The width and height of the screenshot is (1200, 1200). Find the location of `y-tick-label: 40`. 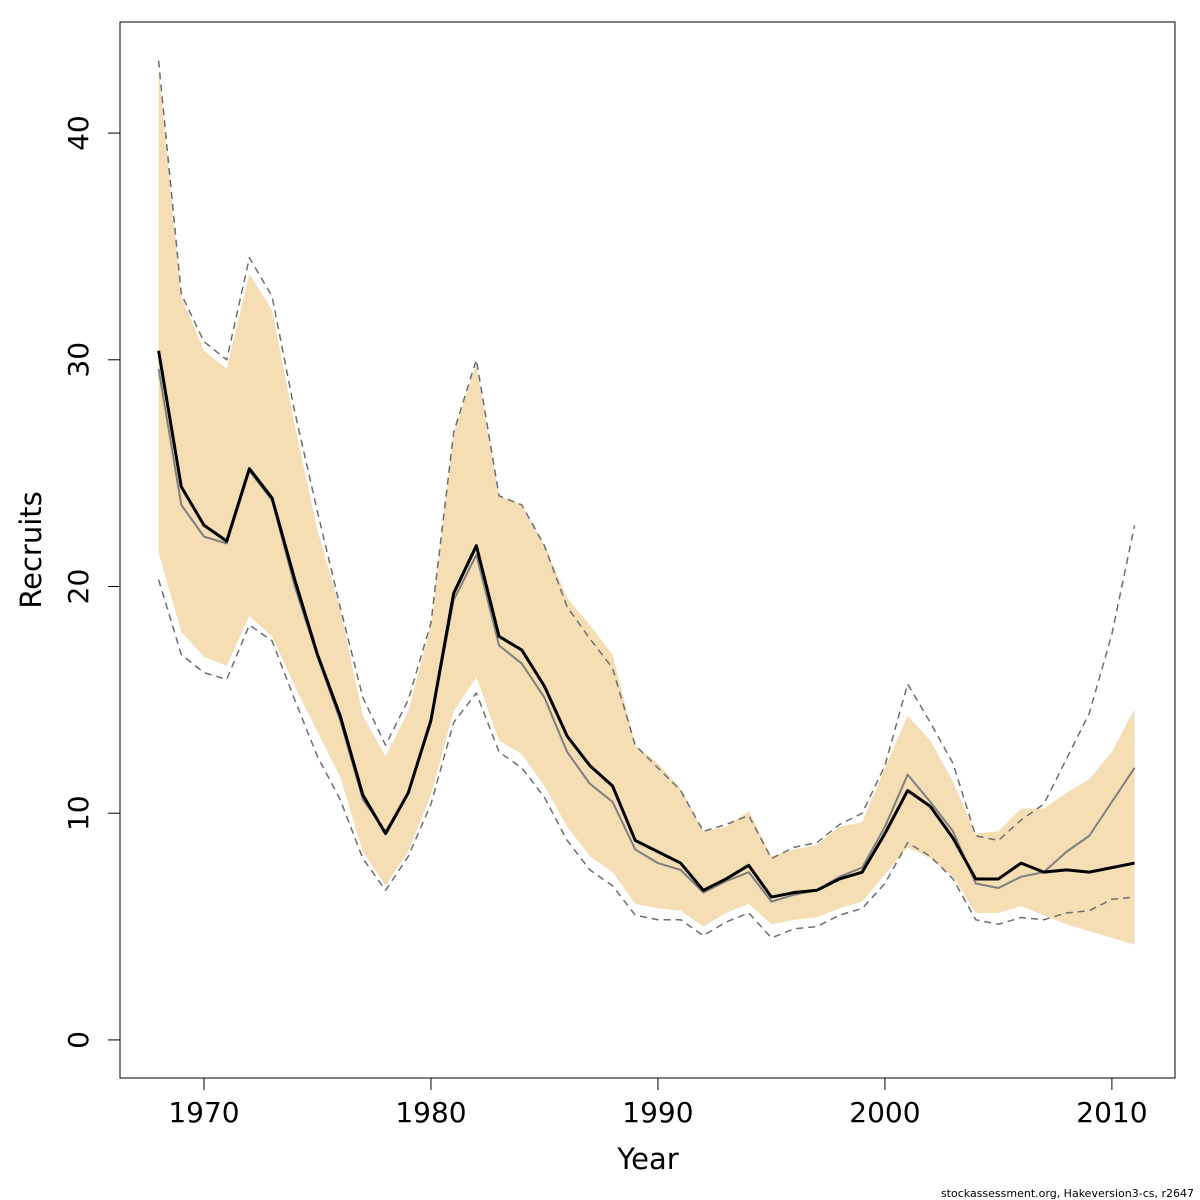

y-tick-label: 40 is located at coordinates (78, 133).